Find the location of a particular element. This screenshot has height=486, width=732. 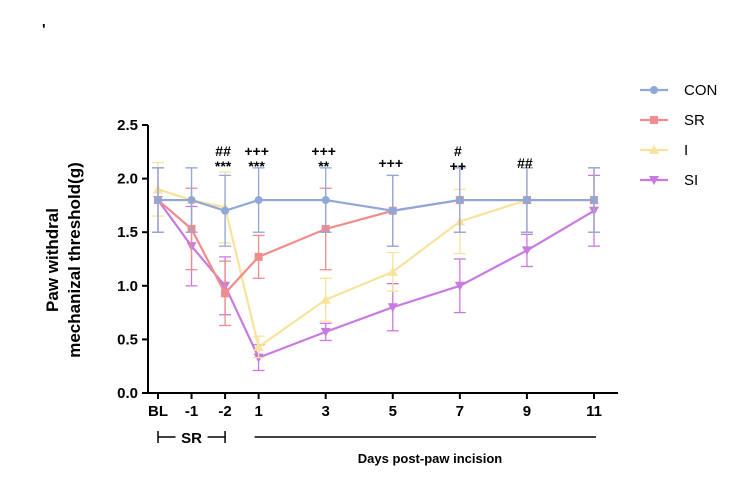

series-con is located at coordinates (376, 207).